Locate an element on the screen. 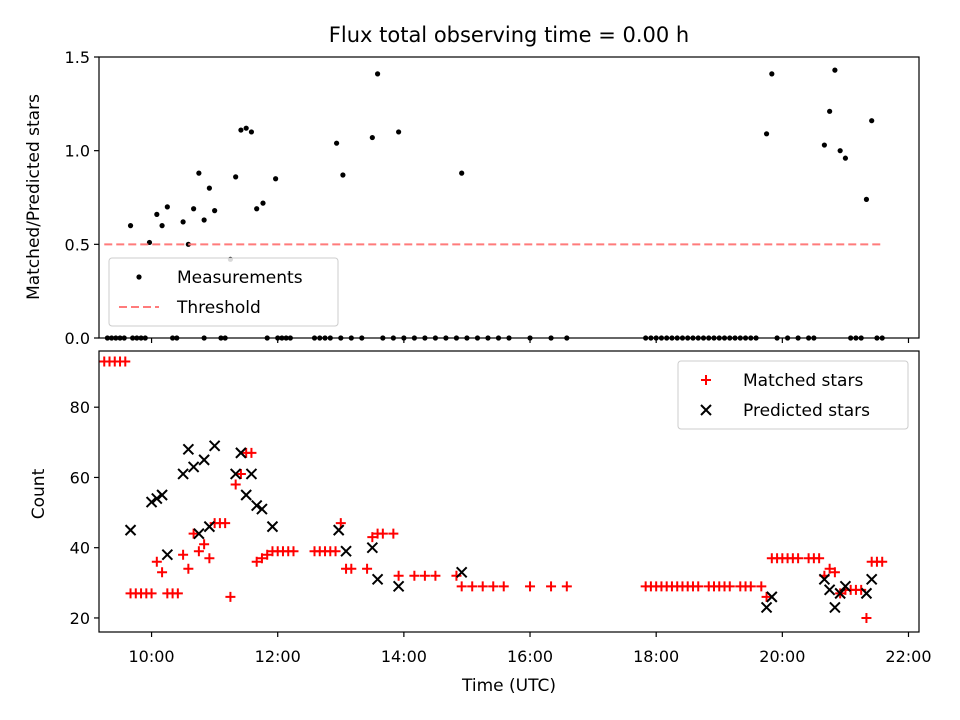  y-tick-label: 80 is located at coordinates (80, 407).